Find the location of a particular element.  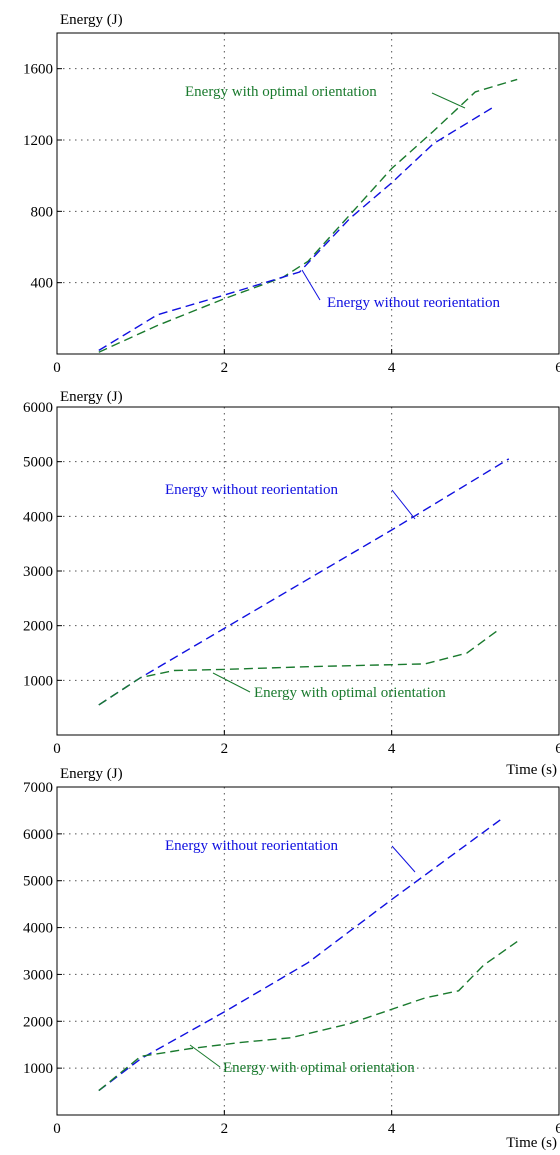

series-line-without-reorientation is located at coordinates (295, 229).